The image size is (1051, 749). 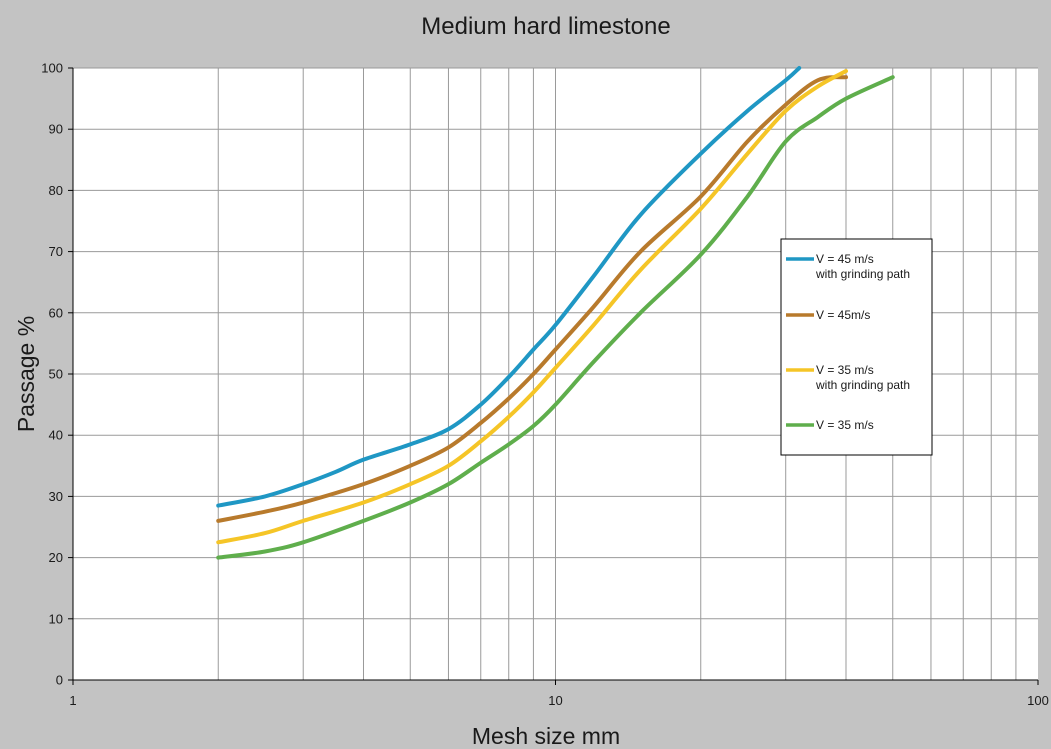 I want to click on x-tick-label: 1, so click(x=72, y=700).